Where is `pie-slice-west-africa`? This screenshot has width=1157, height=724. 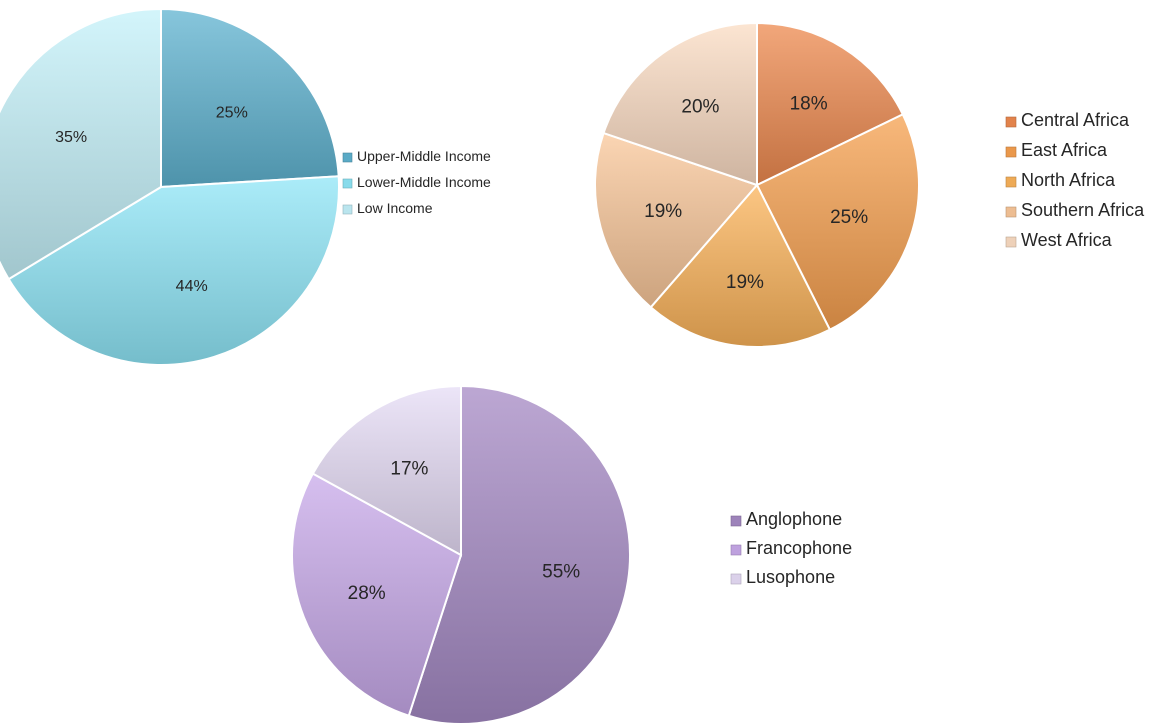 pie-slice-west-africa is located at coordinates (680, 104).